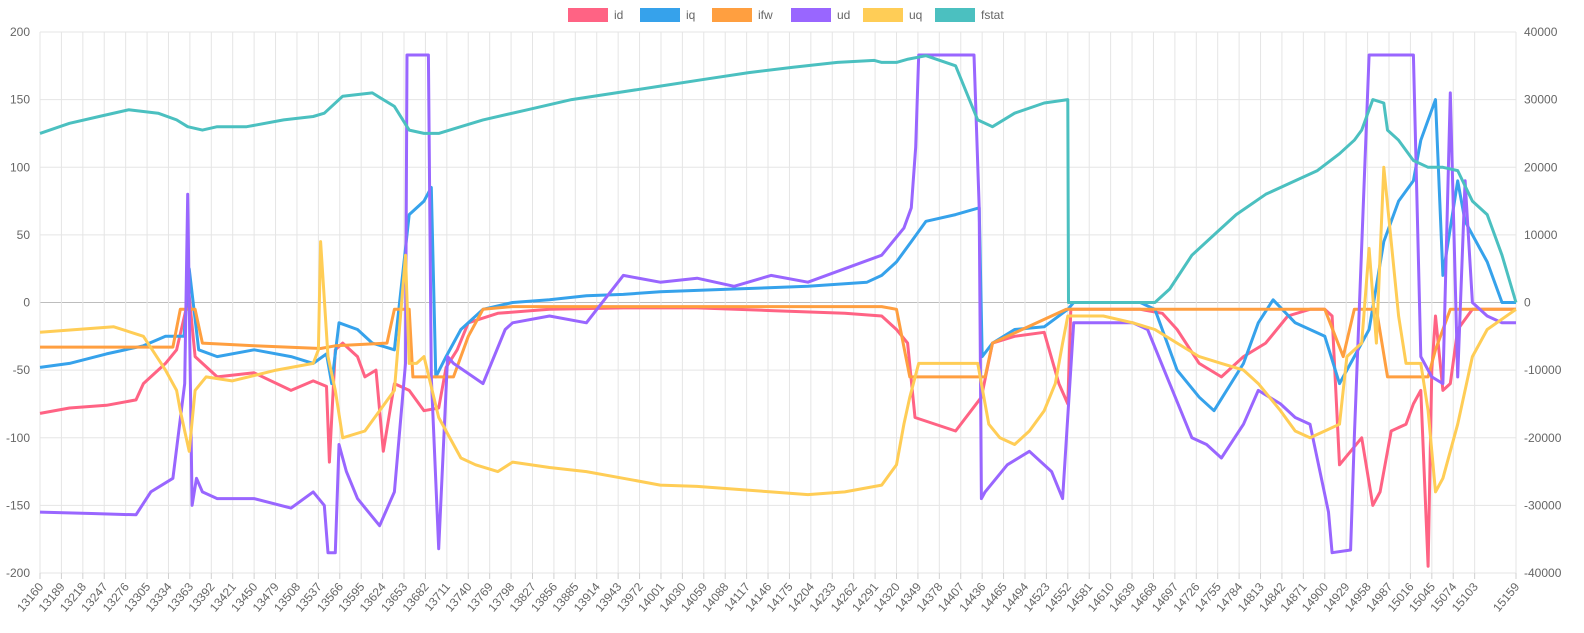 The image size is (1584, 633). I want to click on legend-label: ifw, so click(765, 15).